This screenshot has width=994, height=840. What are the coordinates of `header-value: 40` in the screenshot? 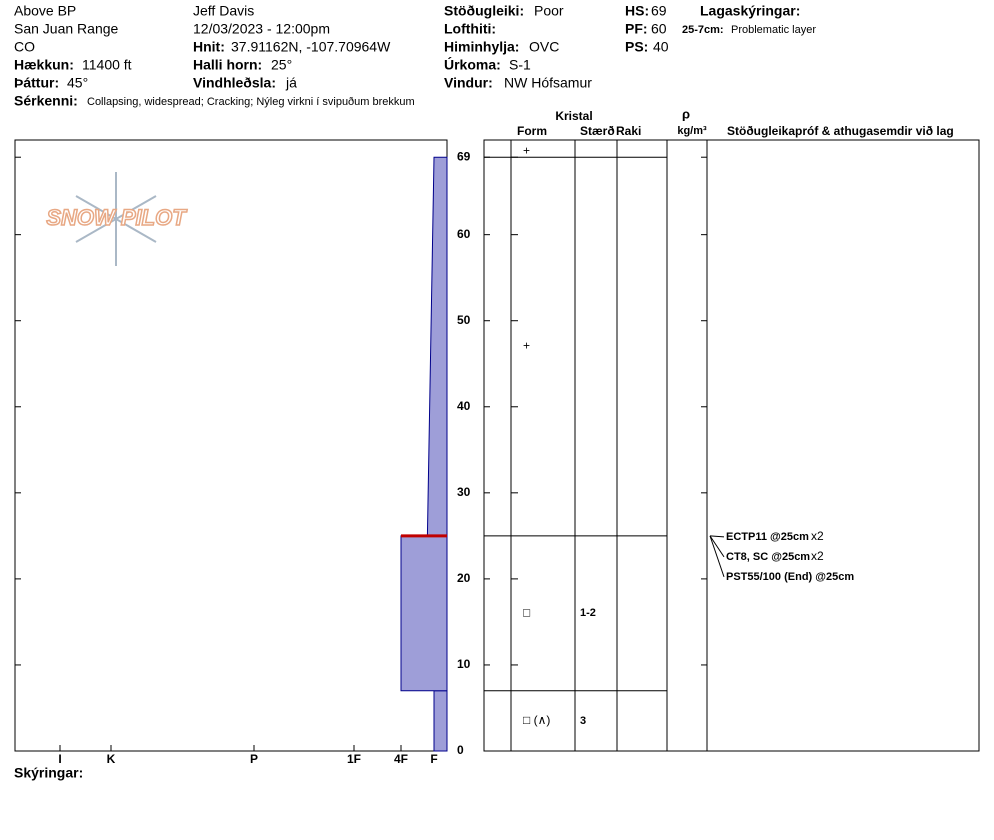 It's located at (661, 47).